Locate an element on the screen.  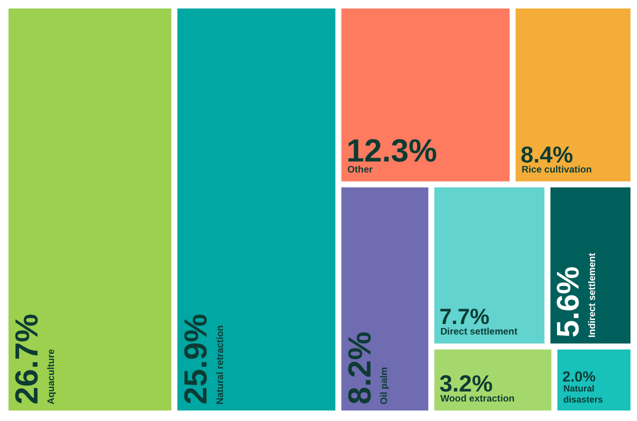
category-label: Aquaculture is located at coordinates (51, 376).